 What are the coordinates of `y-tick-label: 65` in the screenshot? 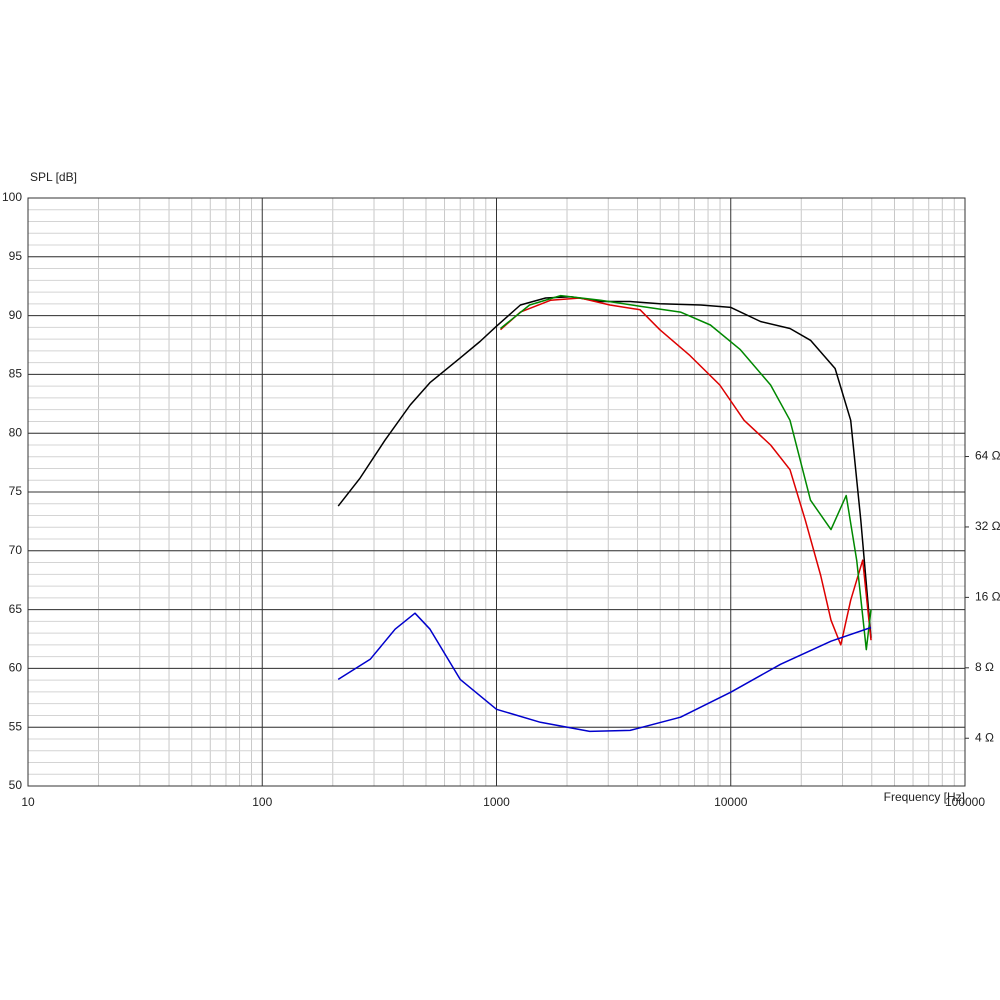 It's located at (16, 609).